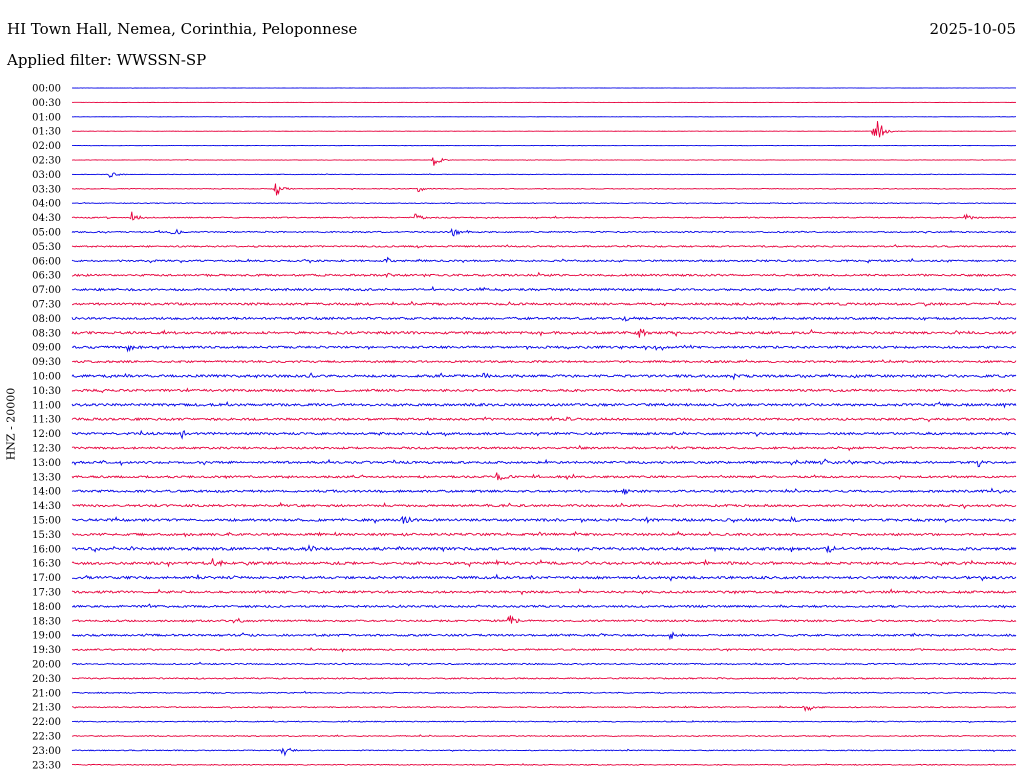 This screenshot has height=780, width=1024. Describe the element at coordinates (46, 564) in the screenshot. I see `row-time-label: 16:30` at that location.